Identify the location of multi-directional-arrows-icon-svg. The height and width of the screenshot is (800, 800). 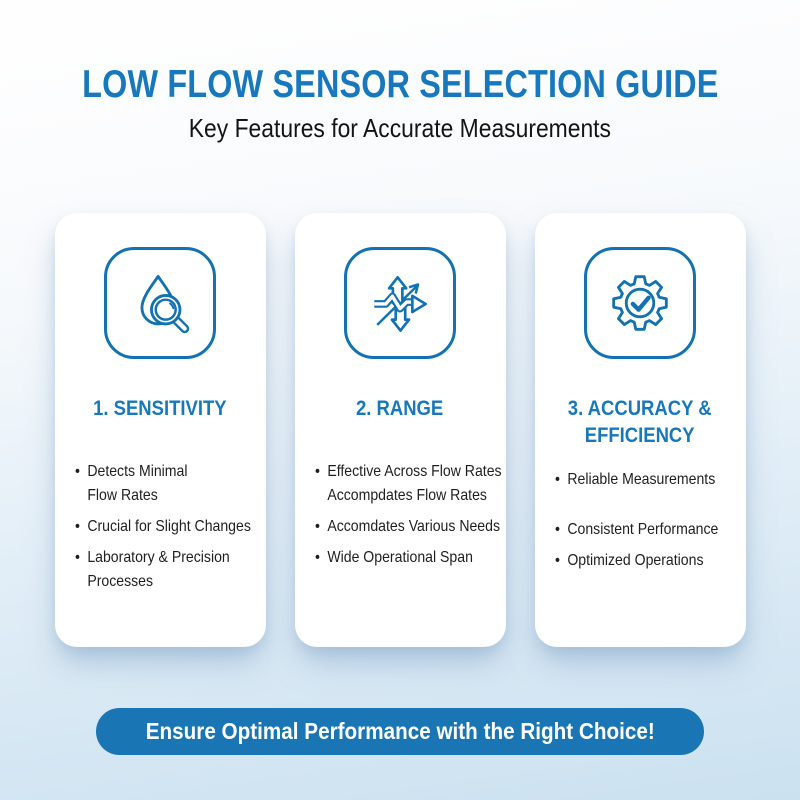
(400, 304).